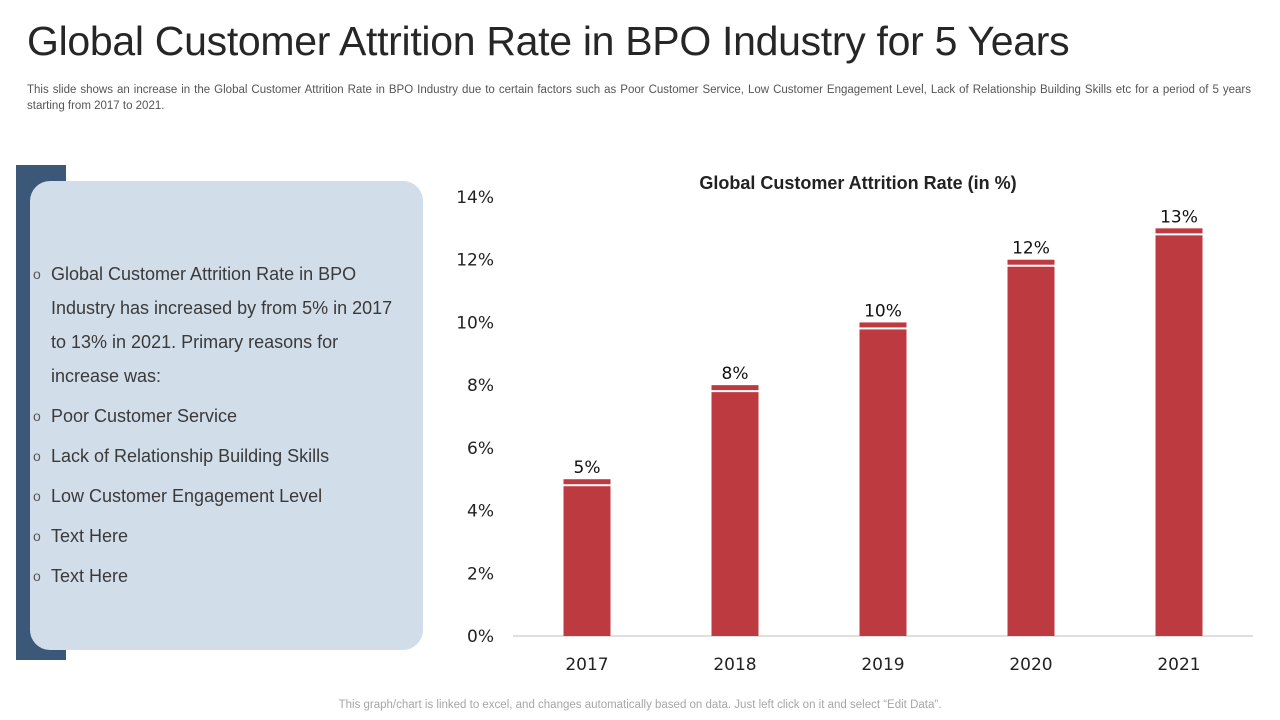 The image size is (1280, 720). I want to click on y-tick-label: 10%, so click(475, 323).